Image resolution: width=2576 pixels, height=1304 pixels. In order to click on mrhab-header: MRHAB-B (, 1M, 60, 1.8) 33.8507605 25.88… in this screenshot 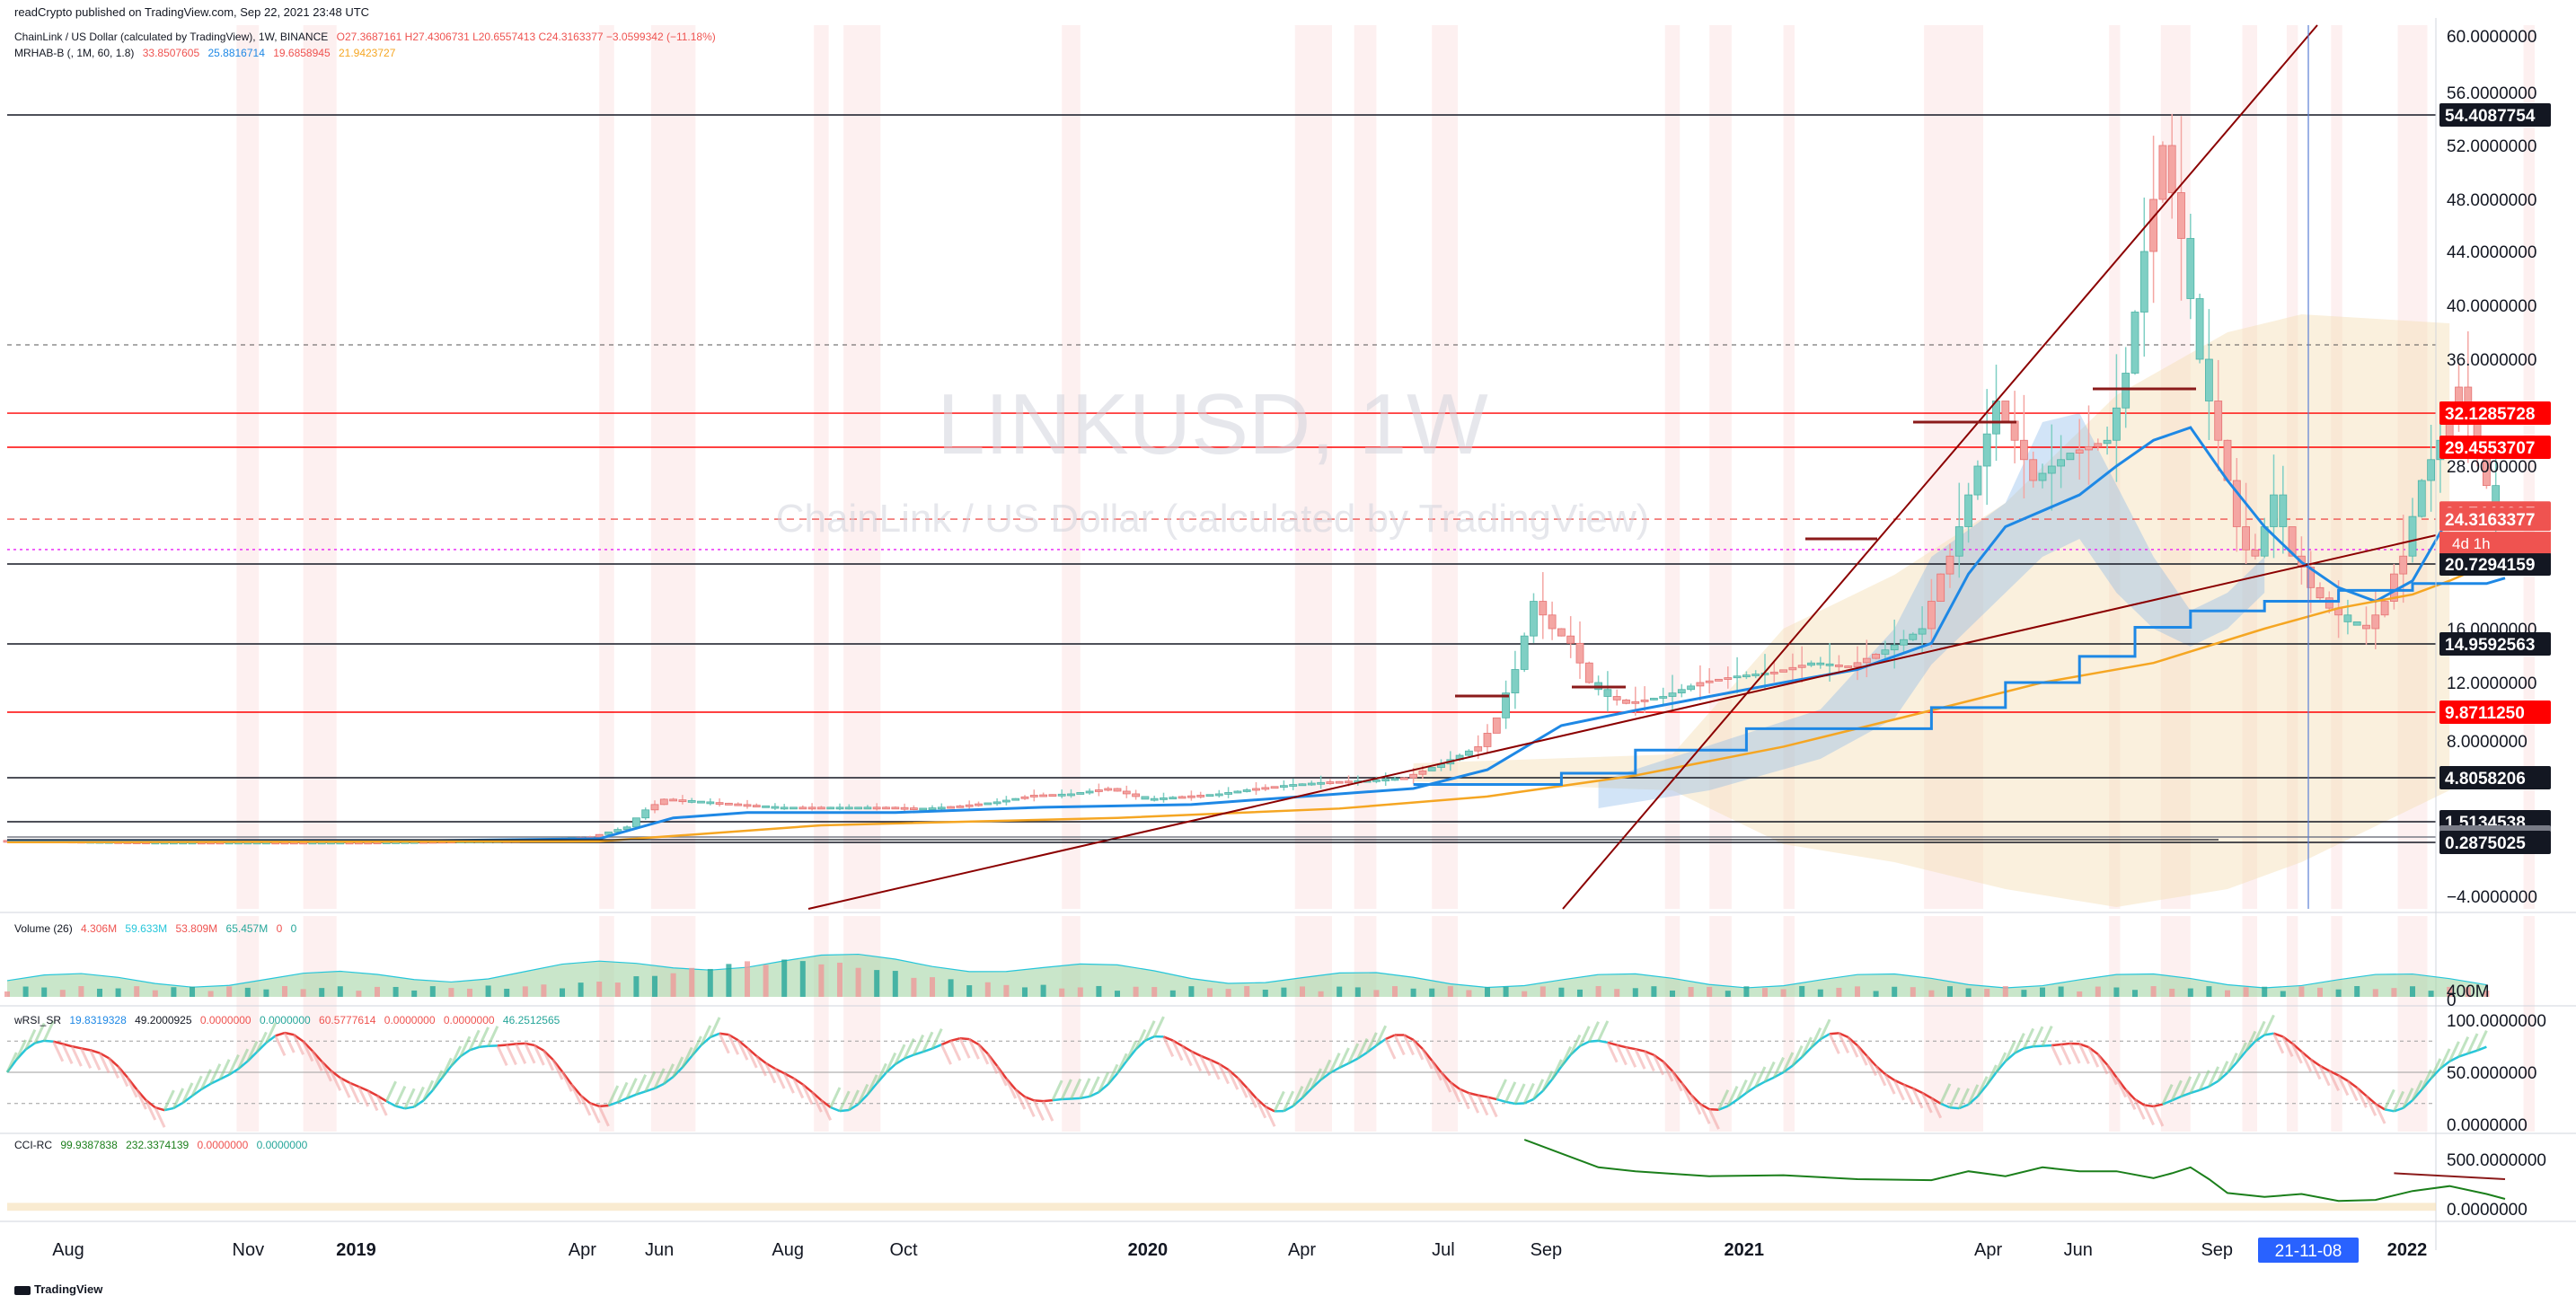, I will do `click(207, 53)`.